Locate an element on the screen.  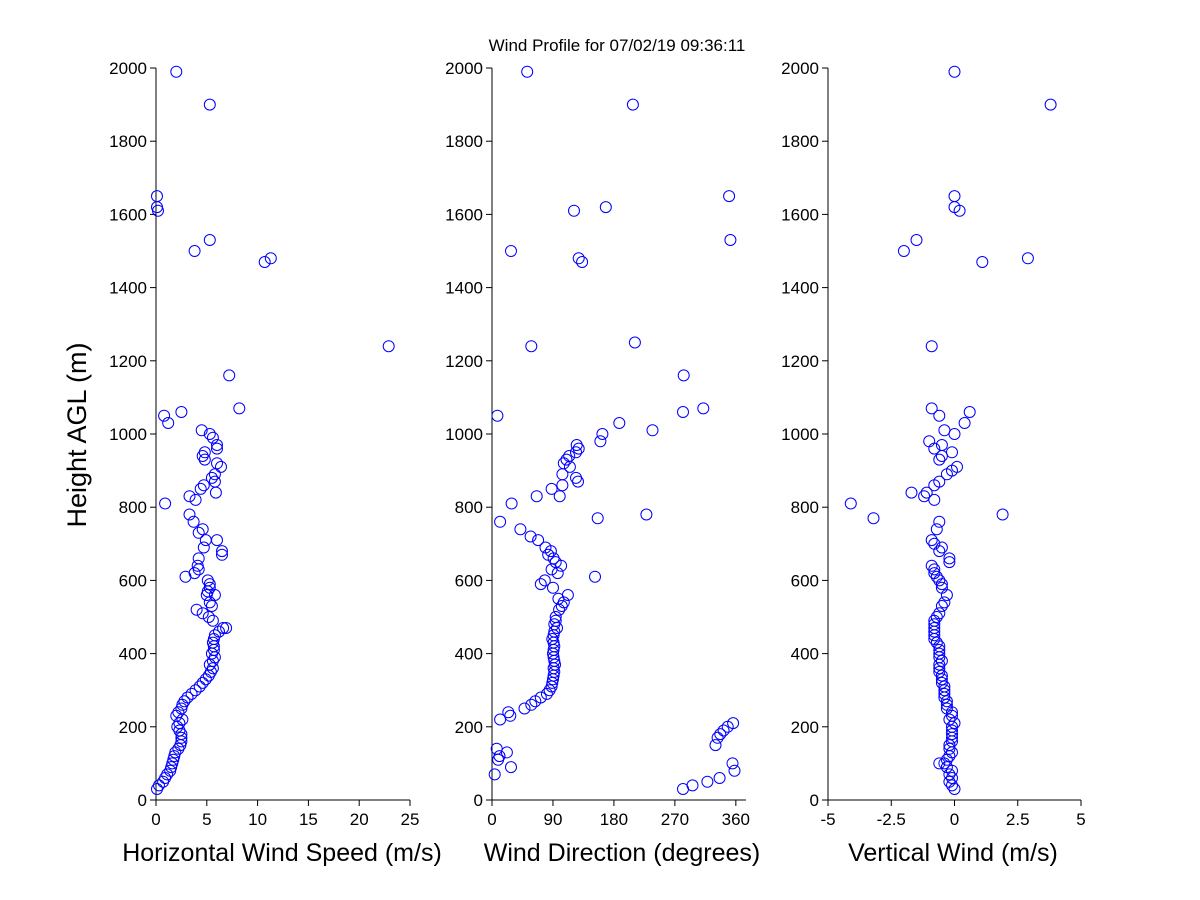
x-axis-label-horizontal-wind-speed: Horizontal Wind Speed (m/s) is located at coordinates (282, 853).